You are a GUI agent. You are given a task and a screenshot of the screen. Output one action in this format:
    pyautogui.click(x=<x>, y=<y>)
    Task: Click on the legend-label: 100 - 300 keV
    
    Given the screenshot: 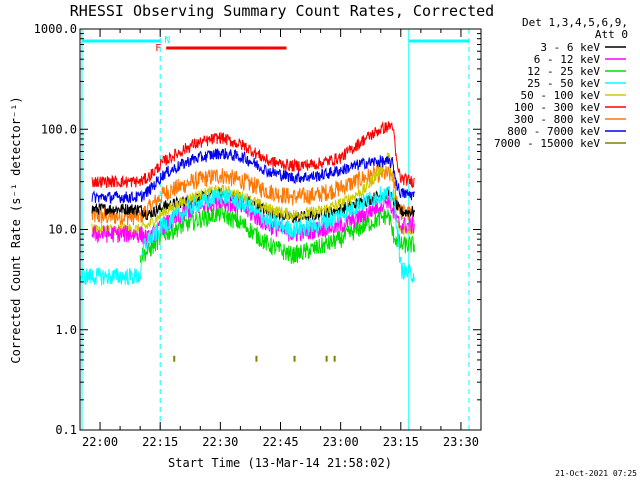 What is the action you would take?
    pyautogui.click(x=557, y=107)
    